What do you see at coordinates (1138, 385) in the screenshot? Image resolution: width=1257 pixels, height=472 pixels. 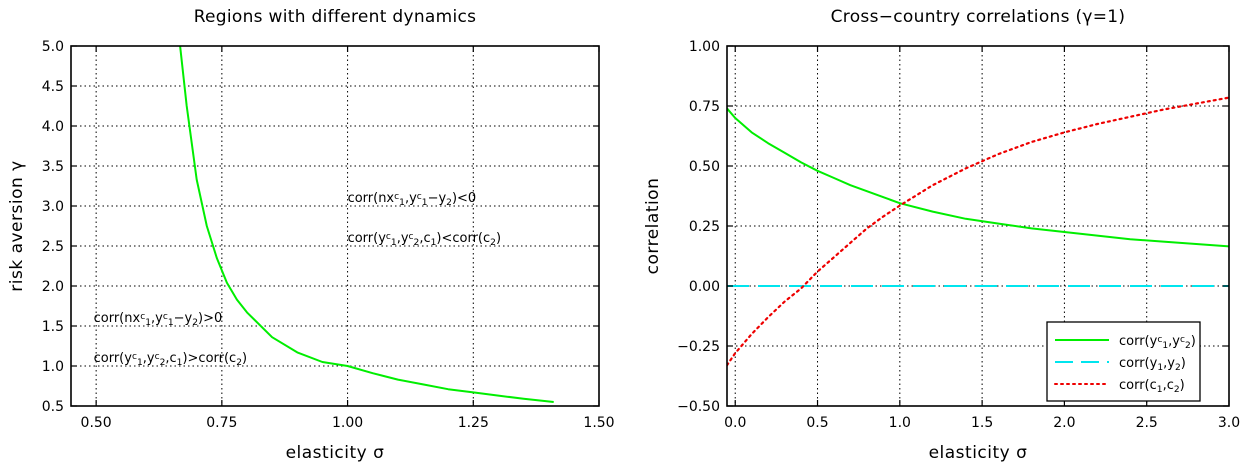 I see `label-part-pre: corr(c` at bounding box center [1138, 385].